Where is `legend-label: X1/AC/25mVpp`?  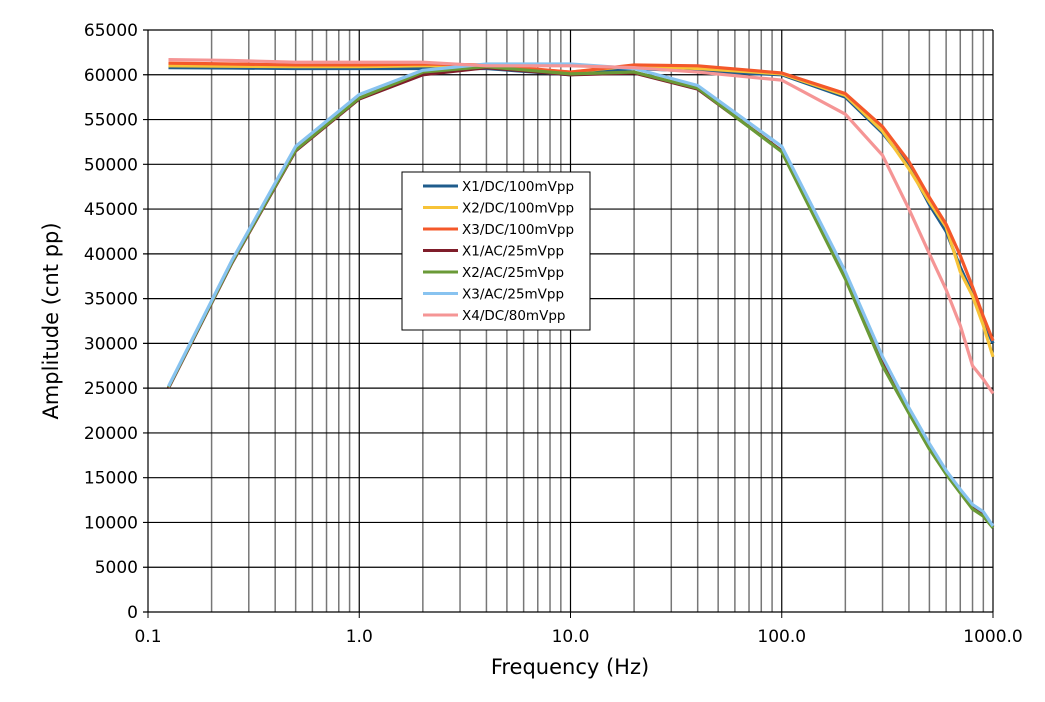 legend-label: X1/AC/25mVpp is located at coordinates (513, 252).